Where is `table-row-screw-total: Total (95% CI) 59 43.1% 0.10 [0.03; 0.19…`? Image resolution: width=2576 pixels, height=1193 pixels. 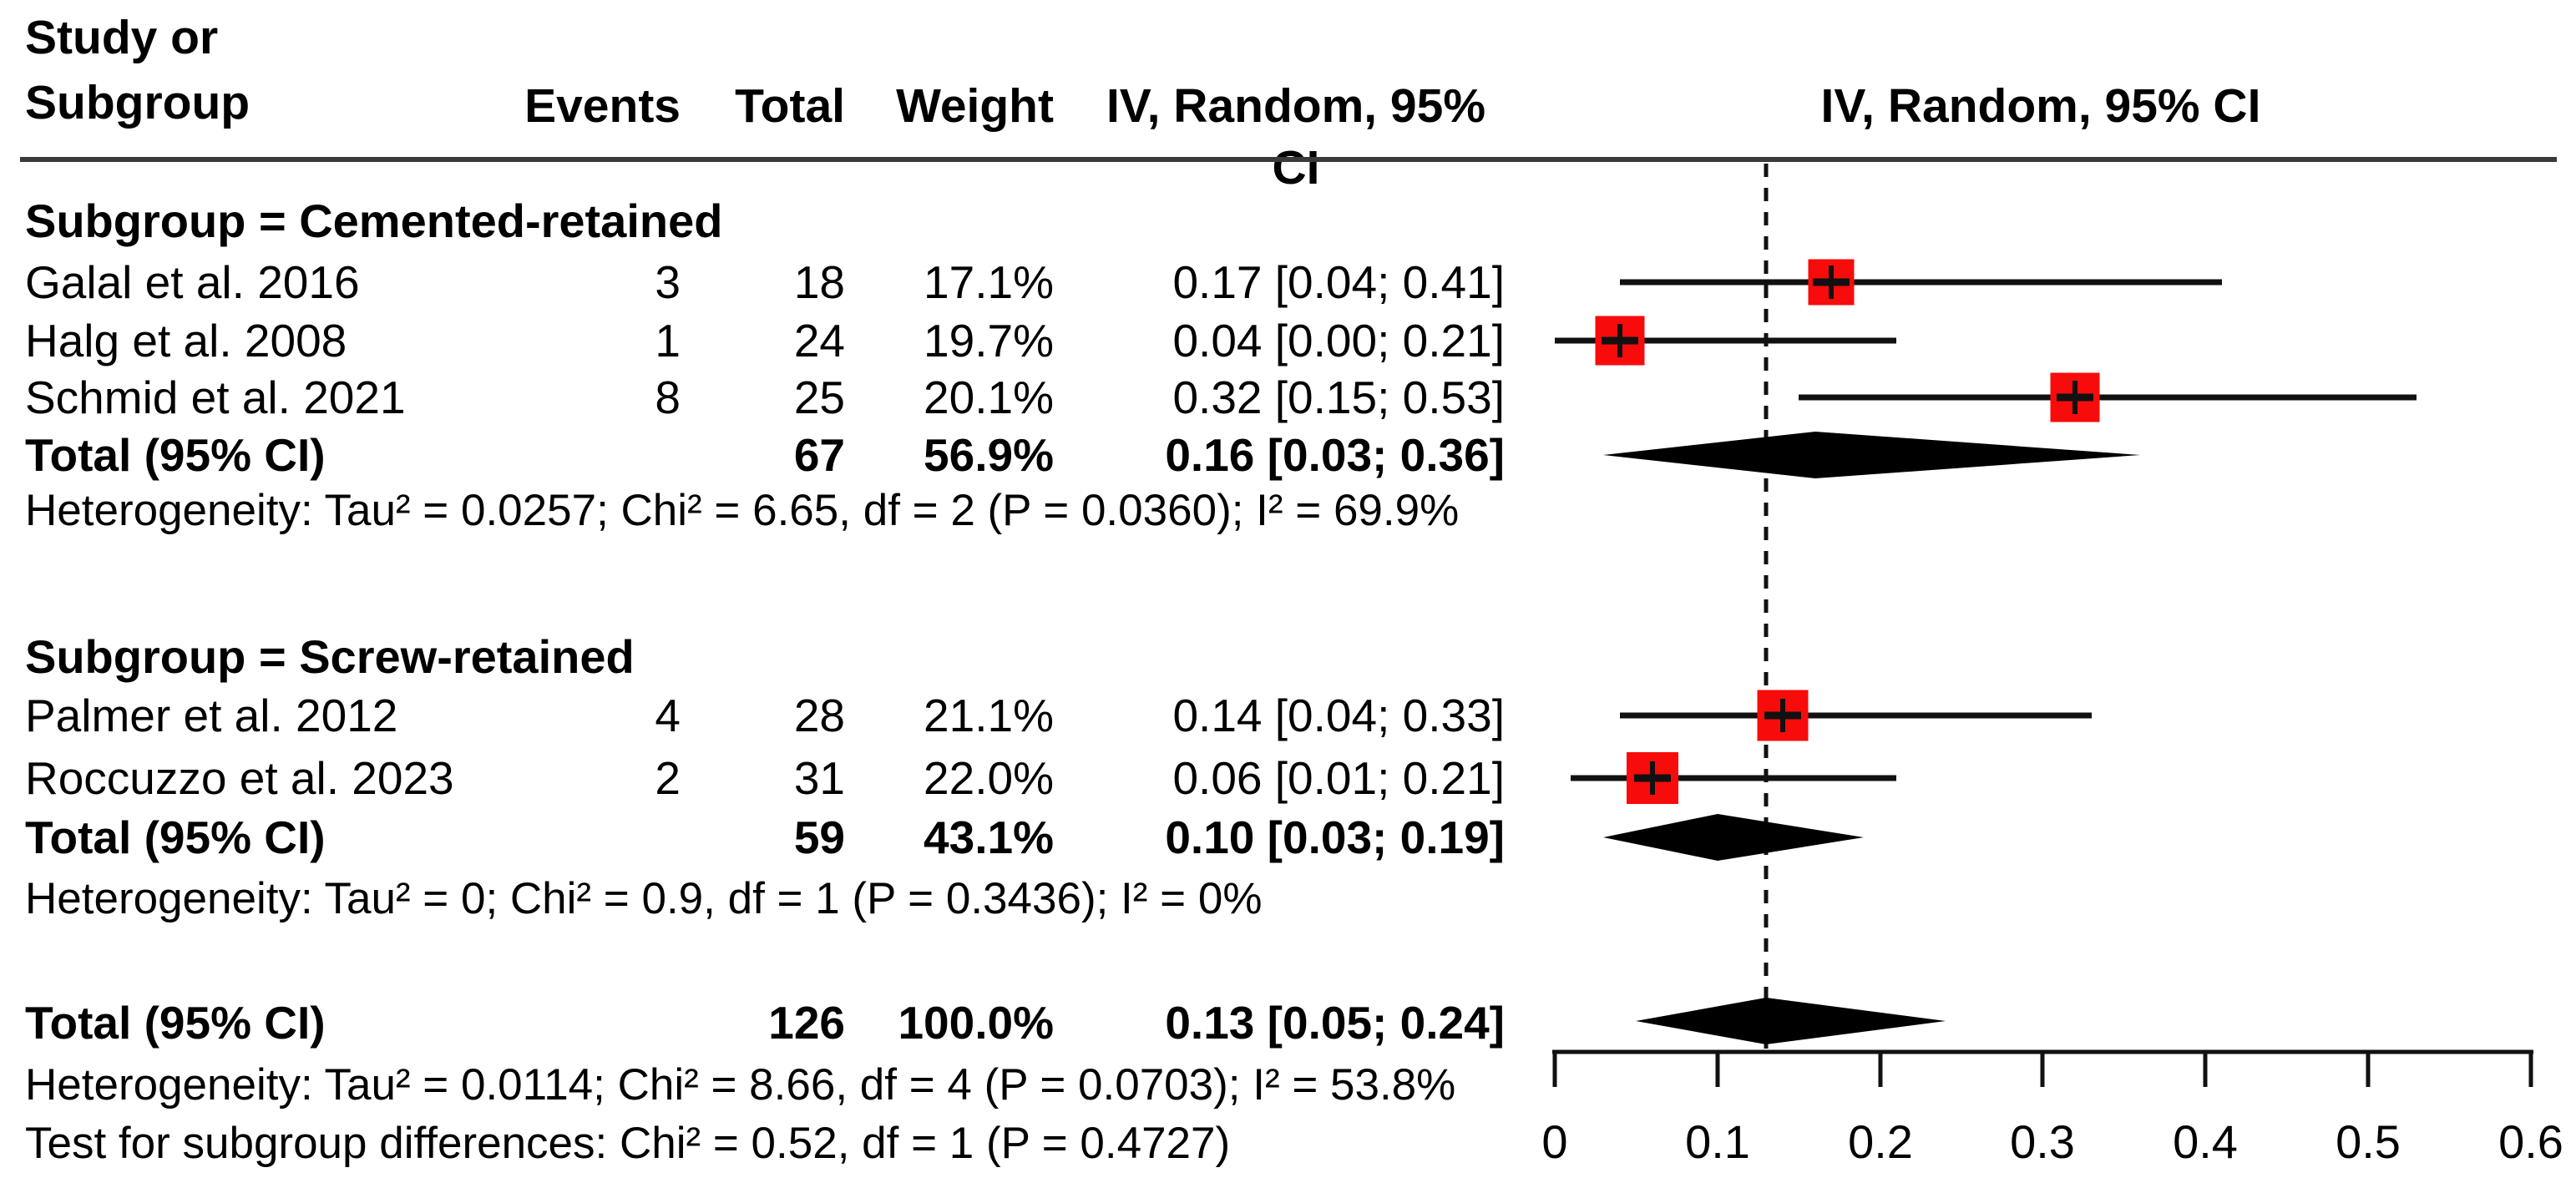
table-row-screw-total: Total (95% CI) 59 43.1% 0.10 [0.03; 0.19… is located at coordinates (755, 837).